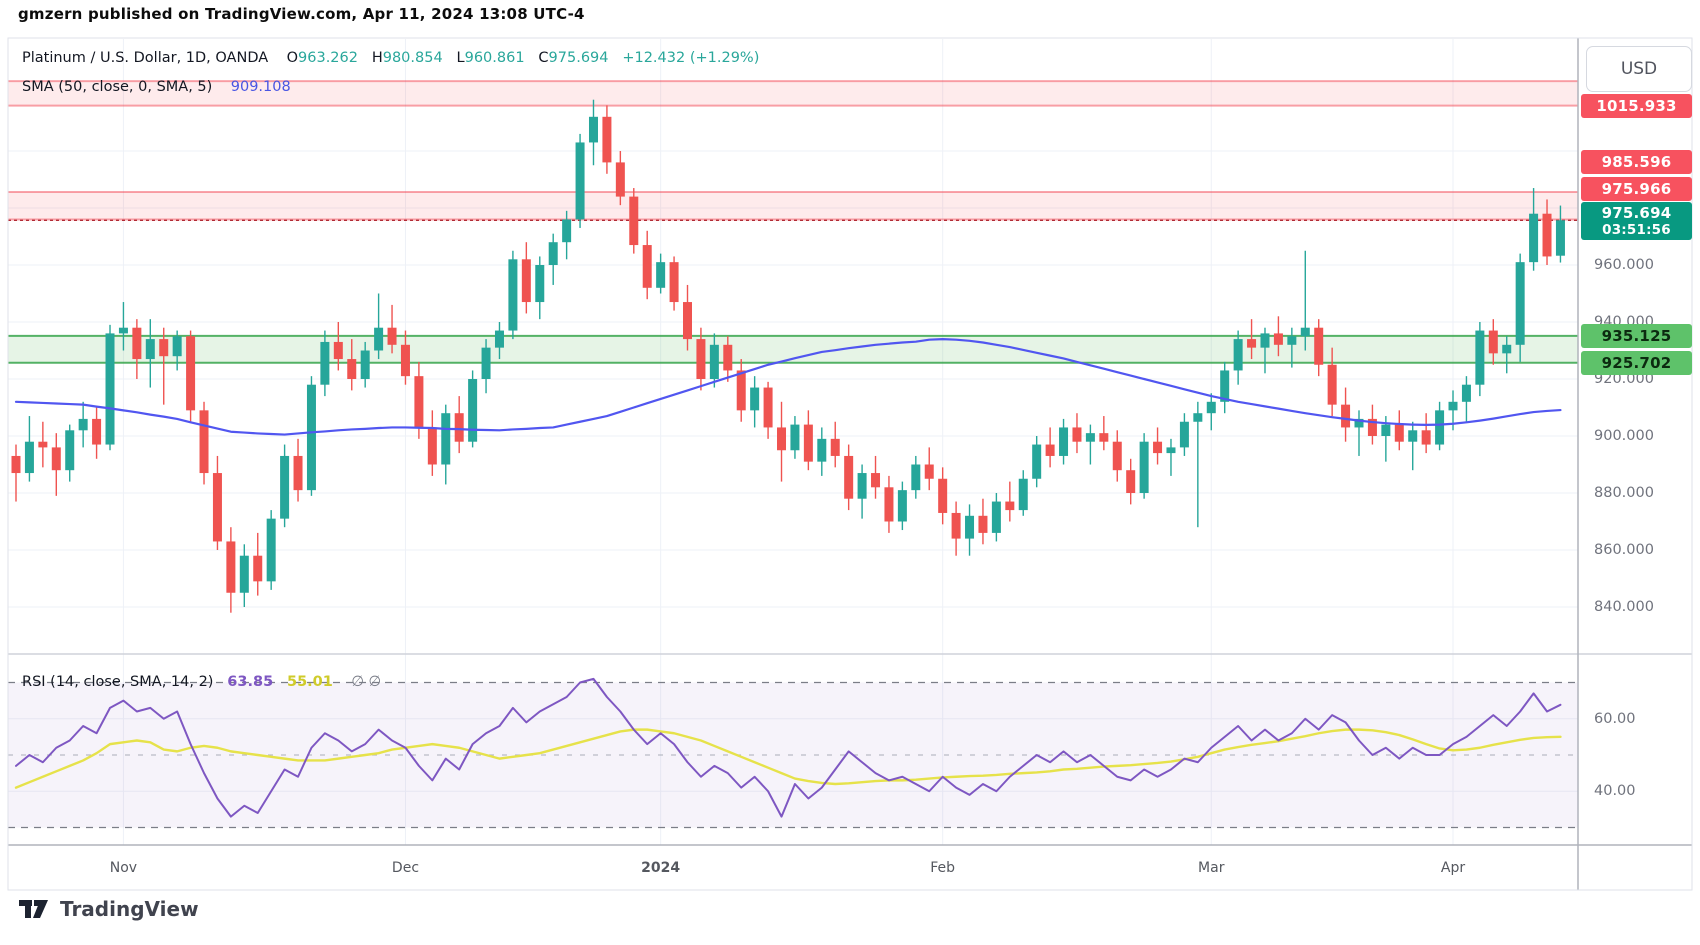 The image size is (1700, 945). I want to click on ohlc-high-label: H, so click(377, 58).